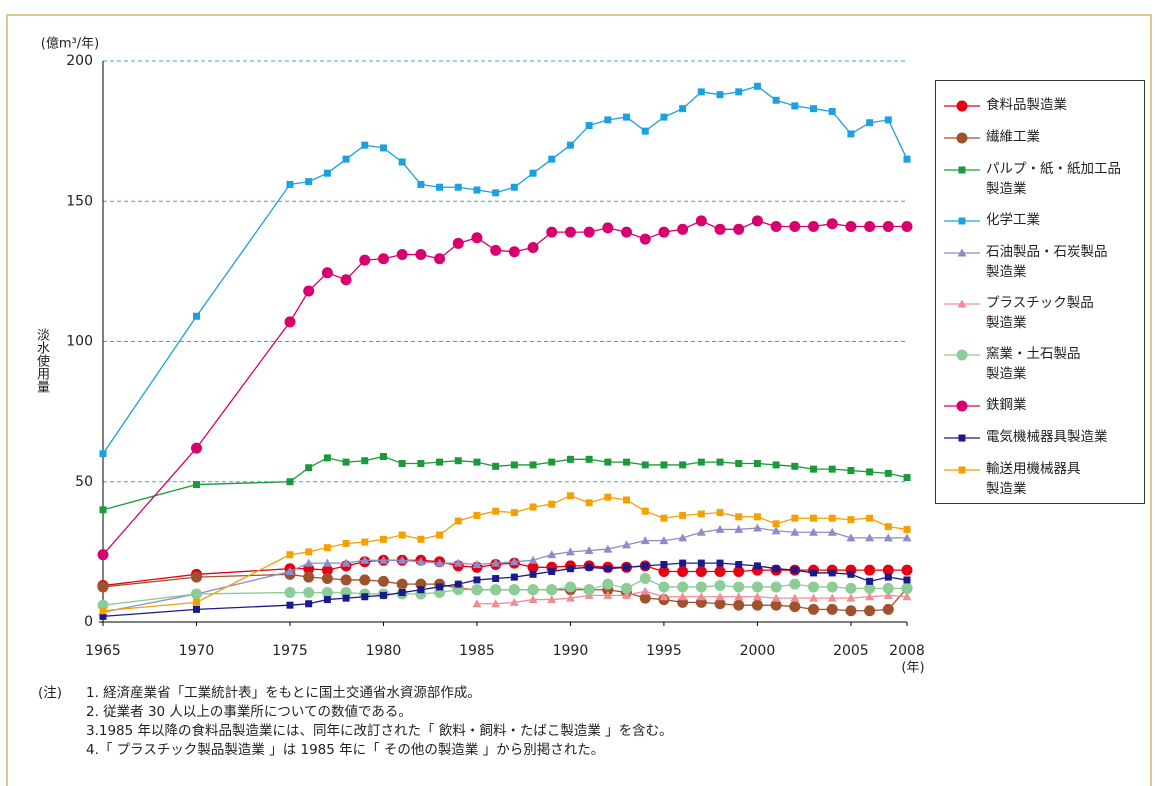 The height and width of the screenshot is (786, 1155). I want to click on legend-entry: 食料品製造業, so click(1040, 105).